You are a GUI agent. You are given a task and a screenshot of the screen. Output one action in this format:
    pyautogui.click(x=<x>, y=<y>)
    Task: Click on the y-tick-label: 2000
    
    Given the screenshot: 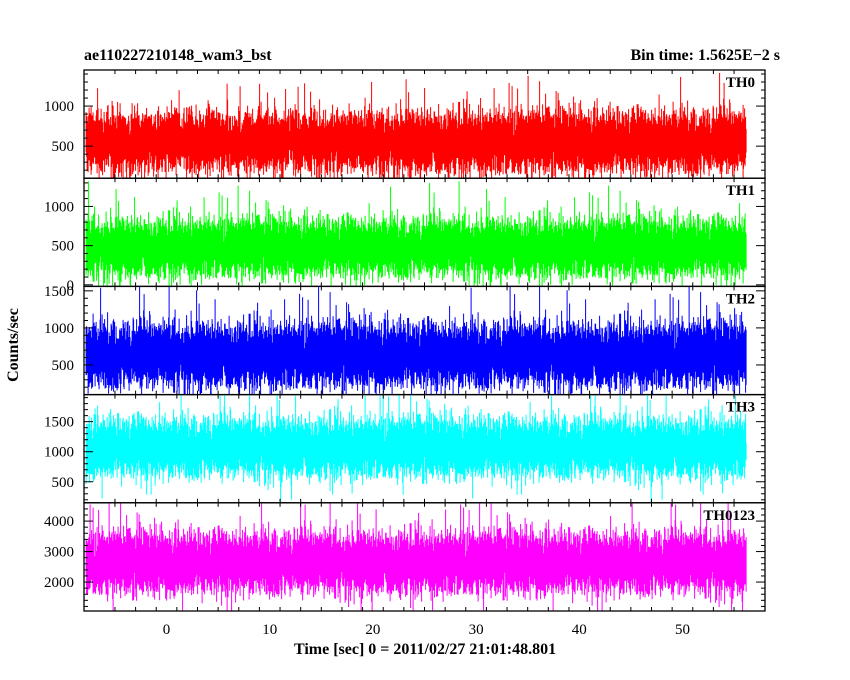 What is the action you would take?
    pyautogui.click(x=59, y=583)
    